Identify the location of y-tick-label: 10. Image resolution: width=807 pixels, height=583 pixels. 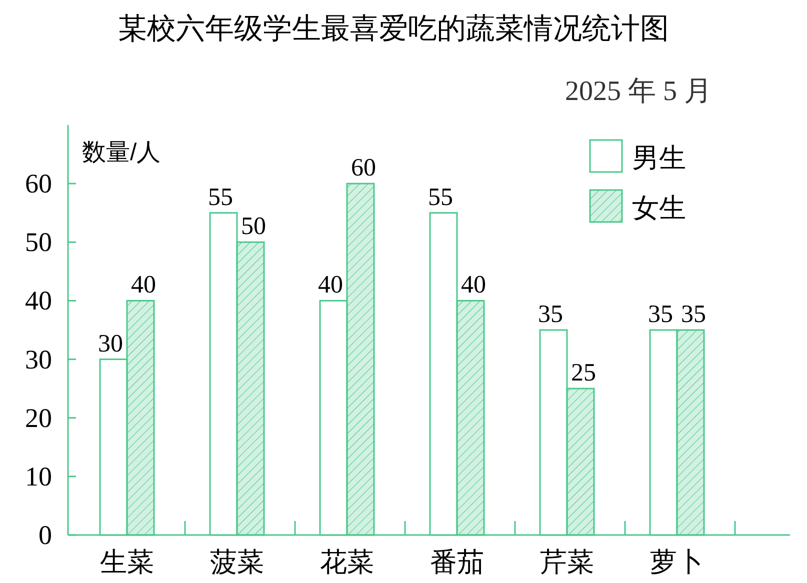
(38, 476).